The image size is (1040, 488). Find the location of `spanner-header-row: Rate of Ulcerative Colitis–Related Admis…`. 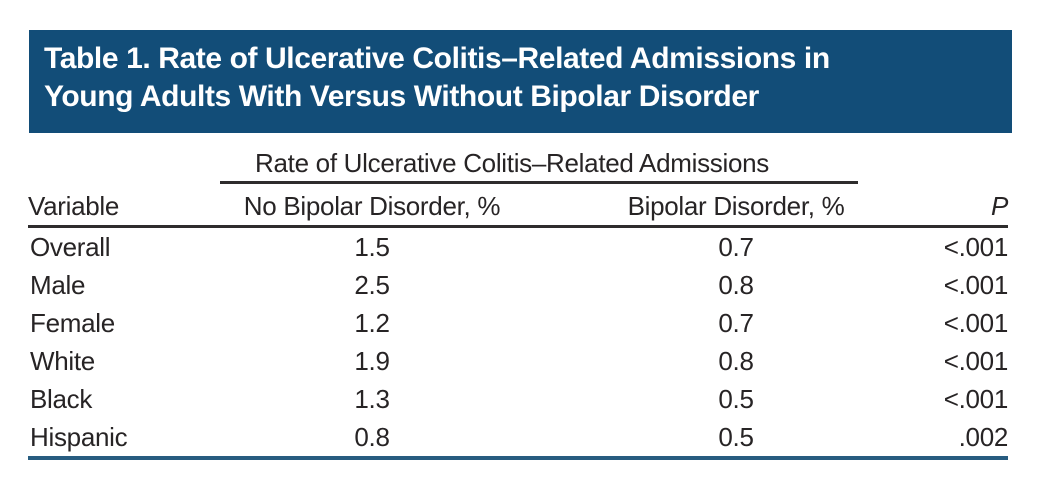

spanner-header-row: Rate of Ulcerative Colitis–Related Admis… is located at coordinates (518, 162).